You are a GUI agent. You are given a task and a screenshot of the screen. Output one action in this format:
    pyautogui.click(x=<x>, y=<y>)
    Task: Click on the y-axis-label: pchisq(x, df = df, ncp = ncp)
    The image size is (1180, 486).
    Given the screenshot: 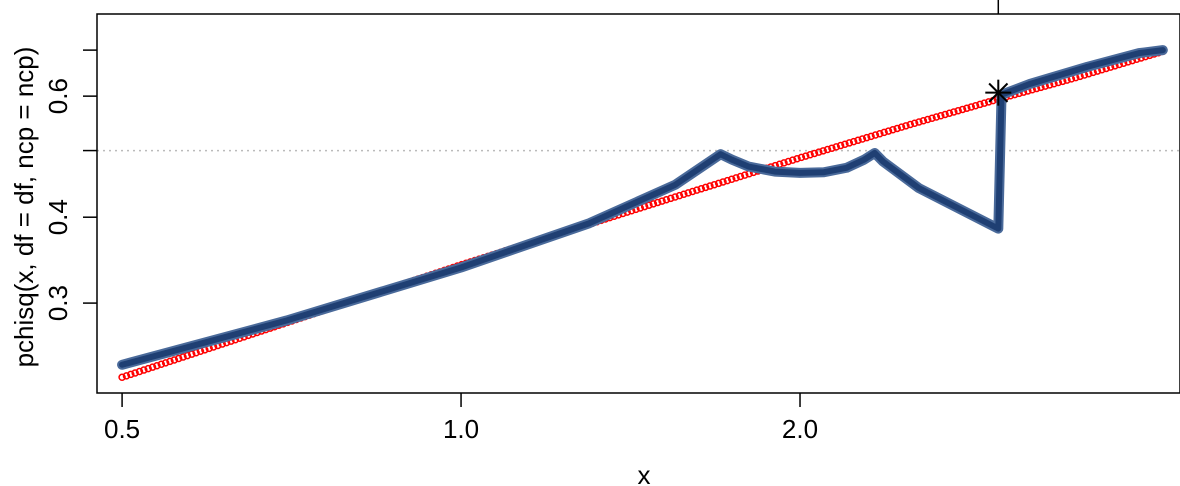 What is the action you would take?
    pyautogui.click(x=24, y=207)
    